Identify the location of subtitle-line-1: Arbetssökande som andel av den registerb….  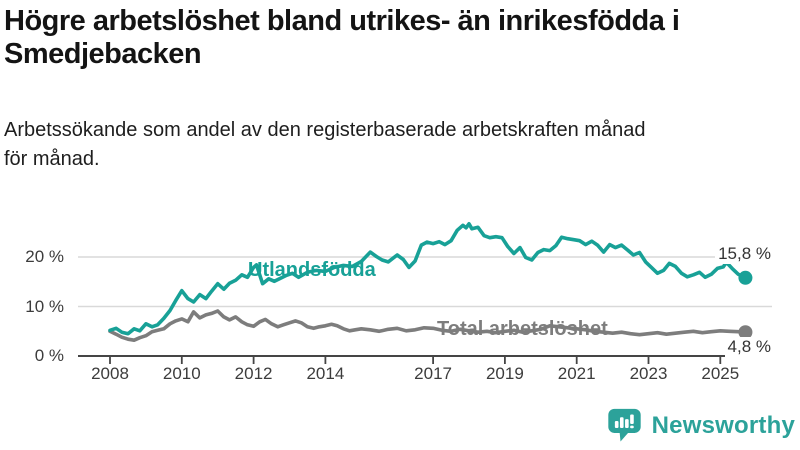
(325, 130).